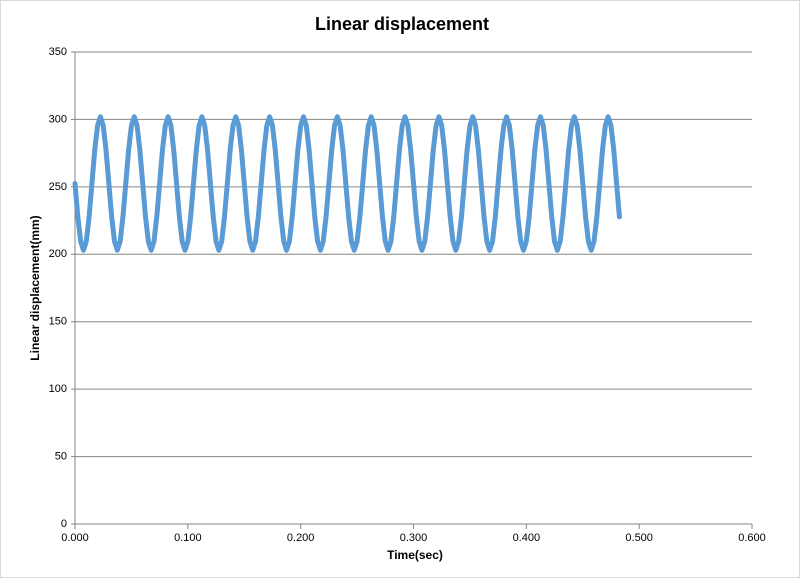 The width and height of the screenshot is (800, 583). I want to click on x-axis-title: Time(sec), so click(415, 555).